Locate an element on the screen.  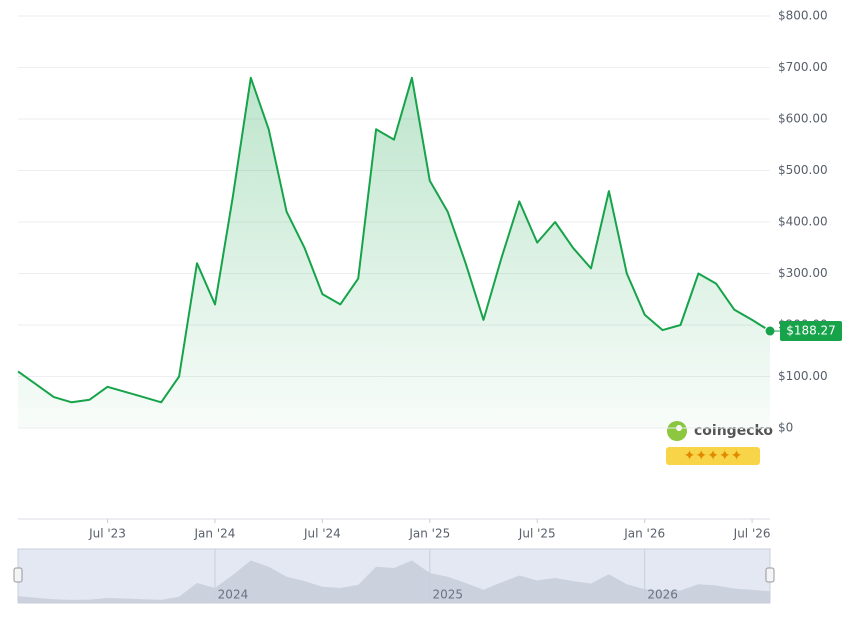
x-tick-label: Jul '26 is located at coordinates (752, 534).